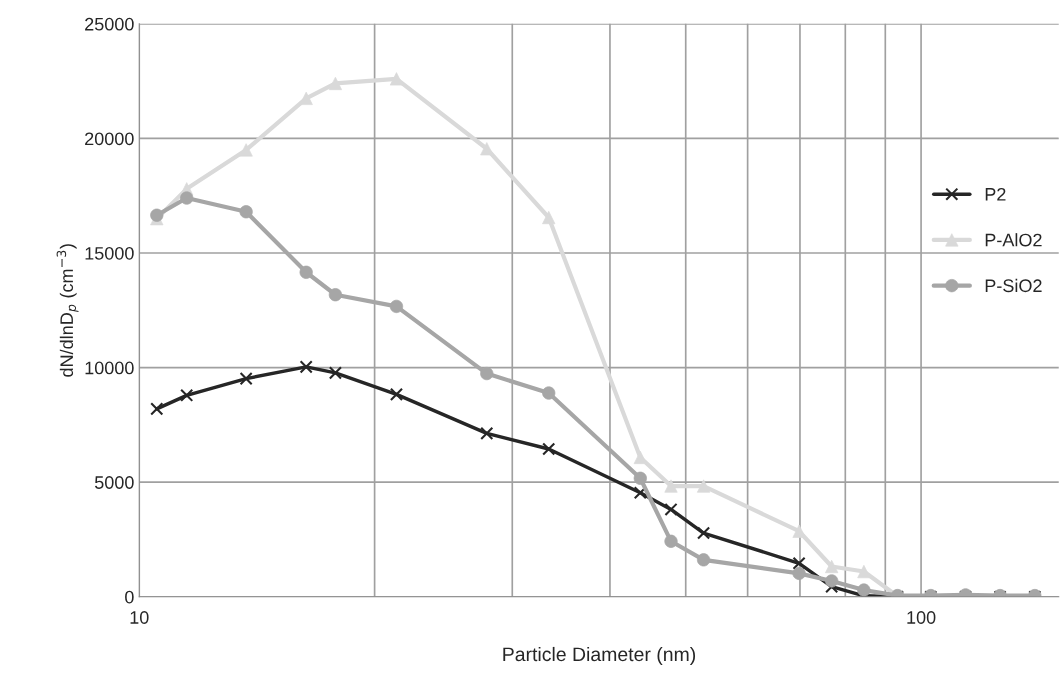 The image size is (1063, 682). What do you see at coordinates (995, 194) in the screenshot?
I see `legend-label: P2` at bounding box center [995, 194].